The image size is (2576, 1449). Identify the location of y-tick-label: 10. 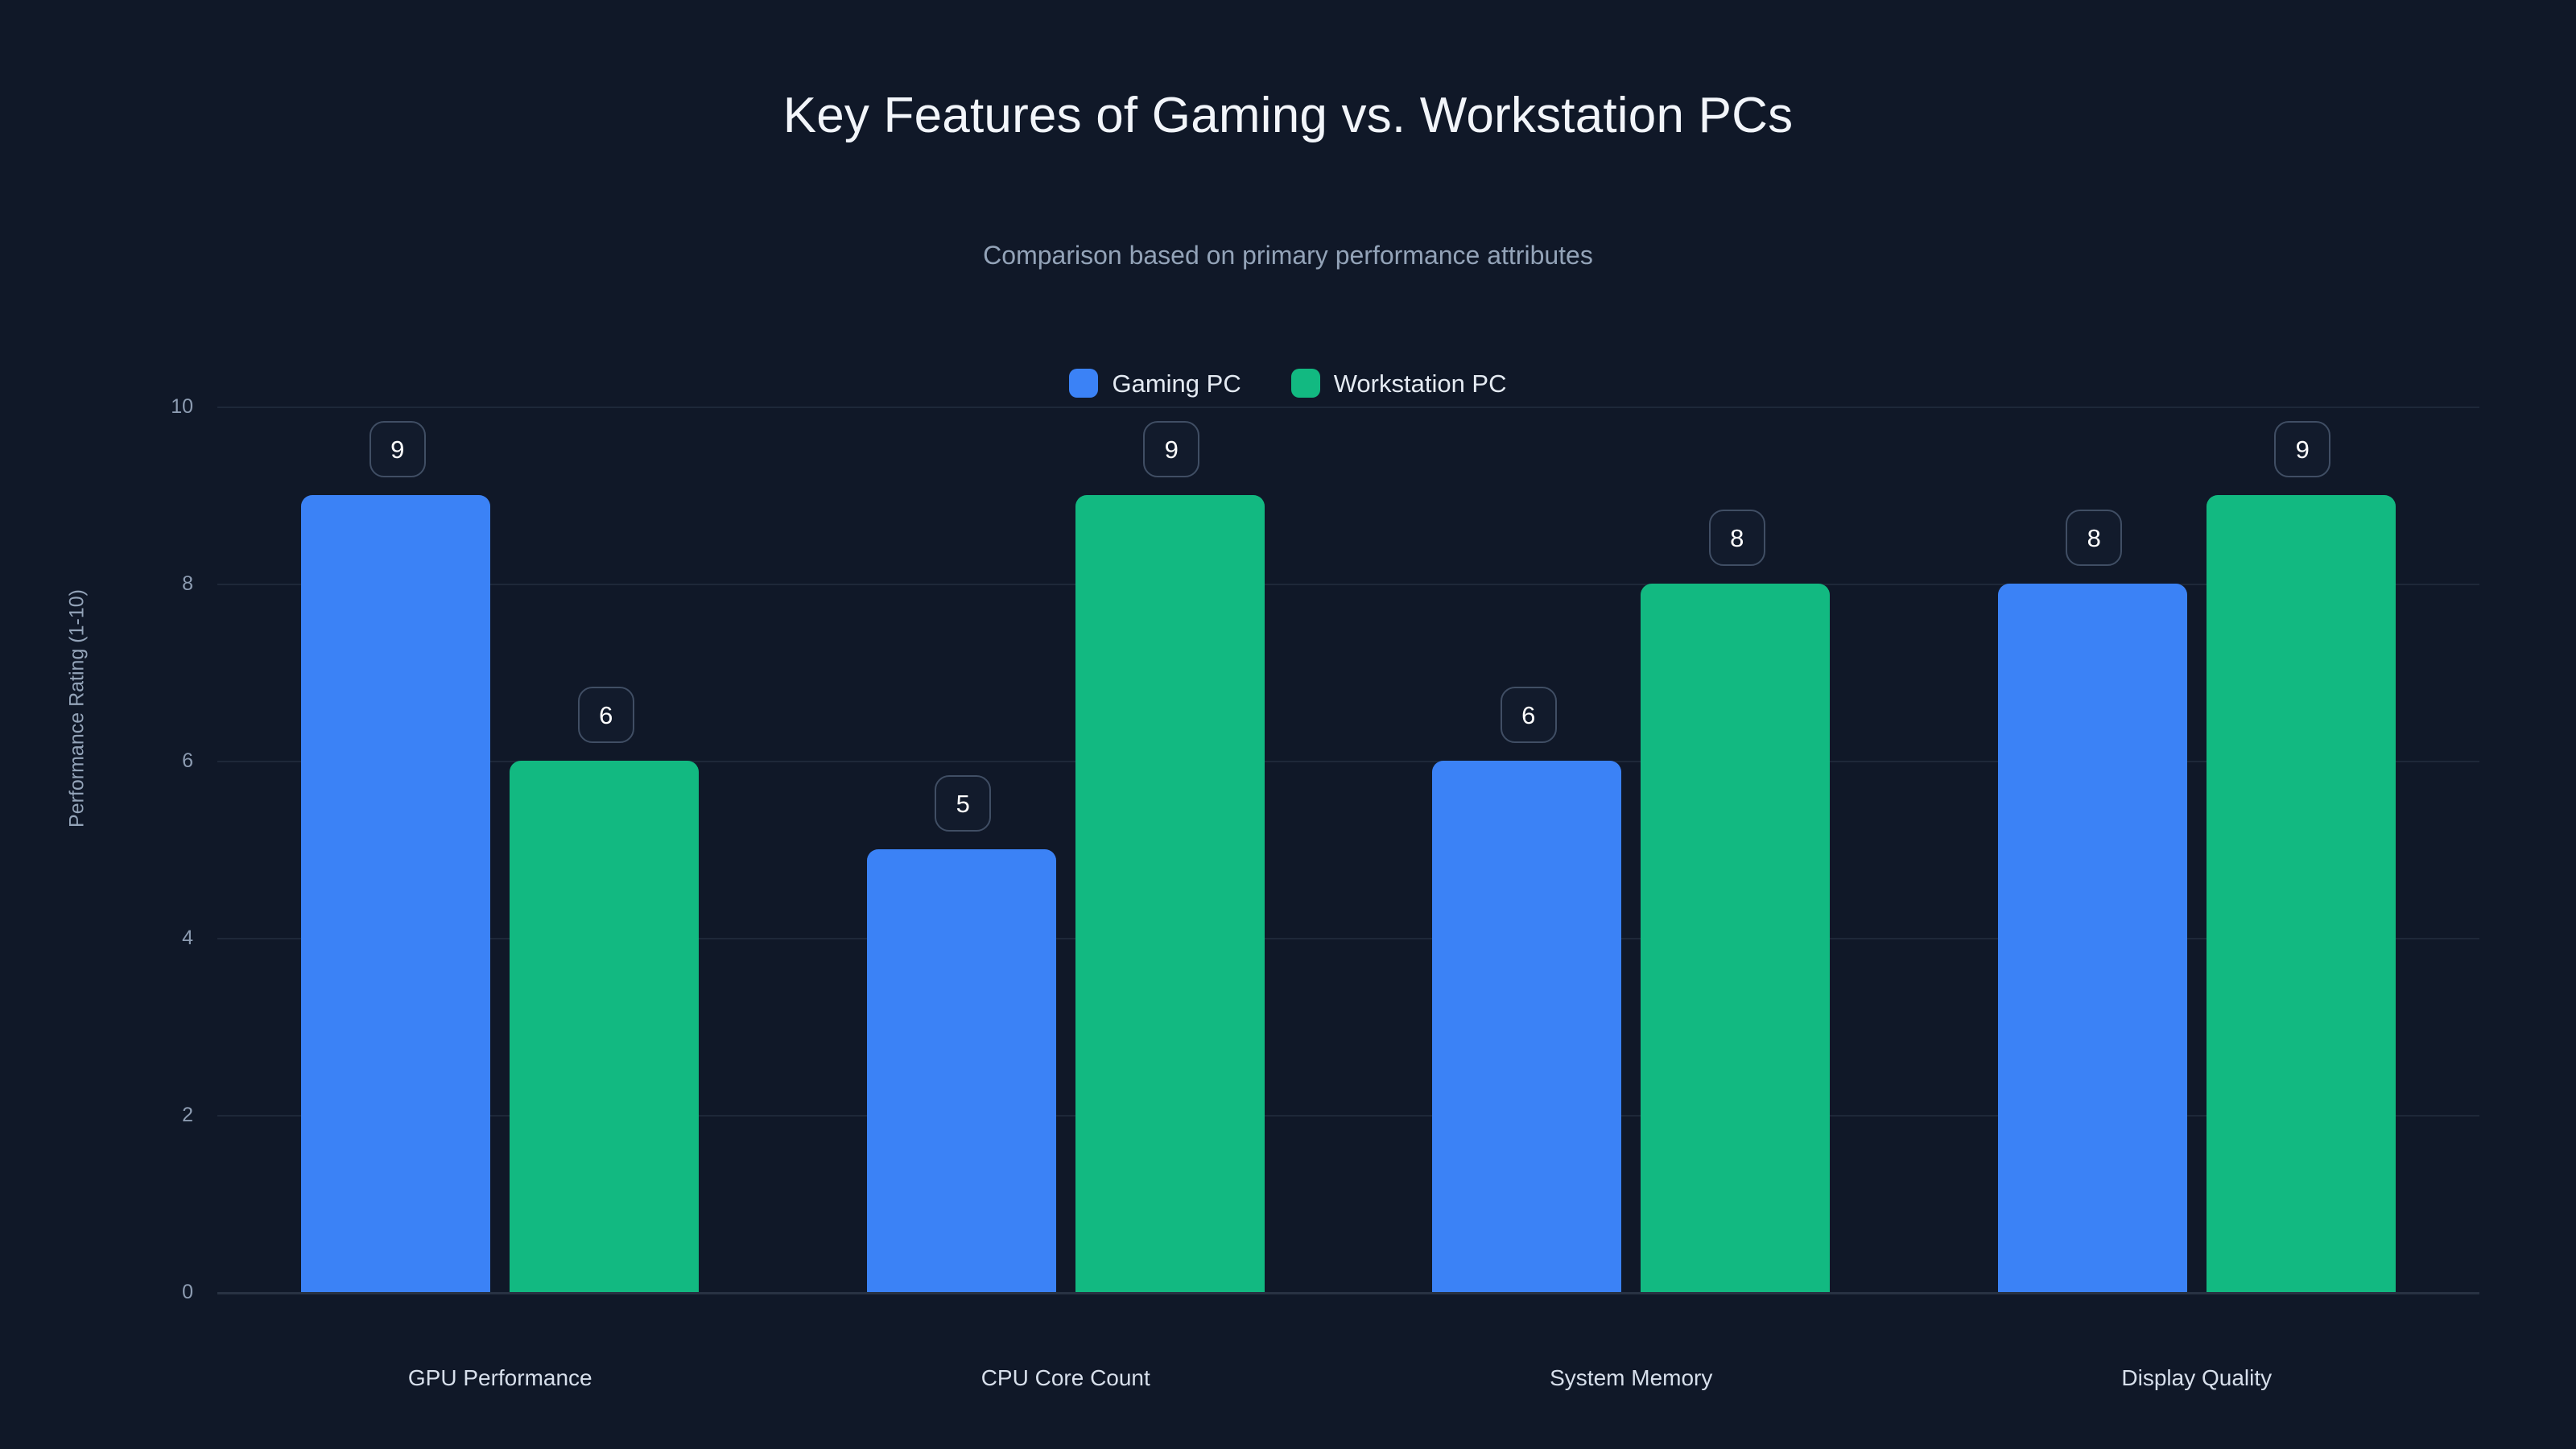
(182, 406).